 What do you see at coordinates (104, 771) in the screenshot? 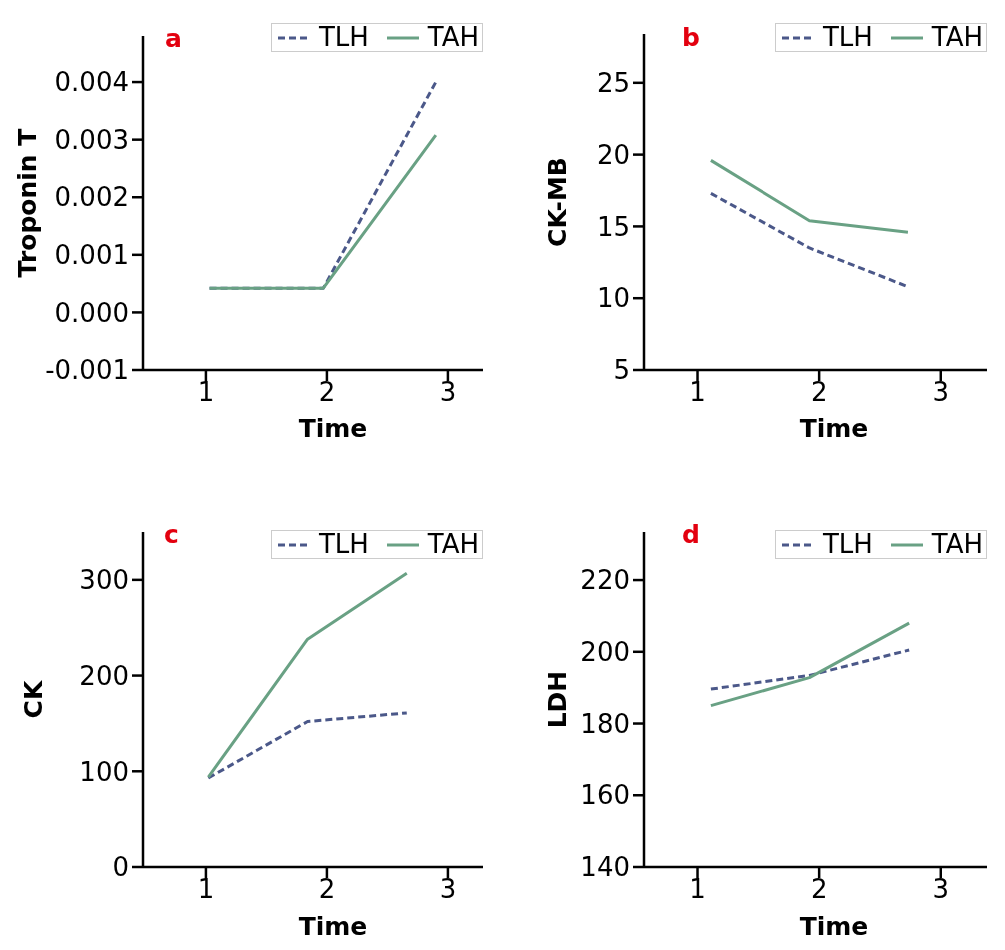
I see `y-tick-label: 100` at bounding box center [104, 771].